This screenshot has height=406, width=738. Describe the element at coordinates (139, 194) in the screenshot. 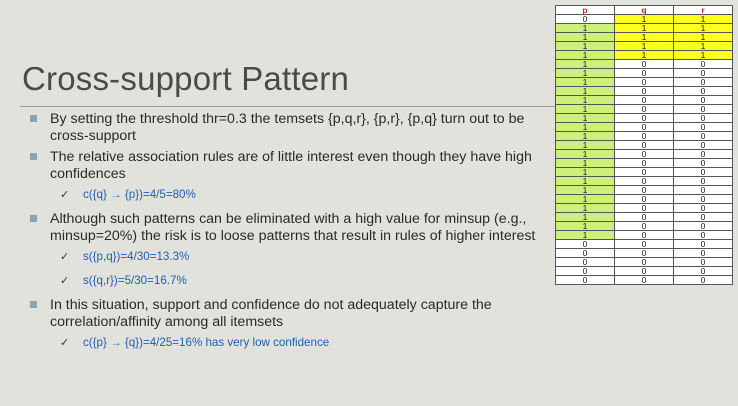

I see `sub-bullet-text: c({q} → {p})=4/5=80%` at that location.